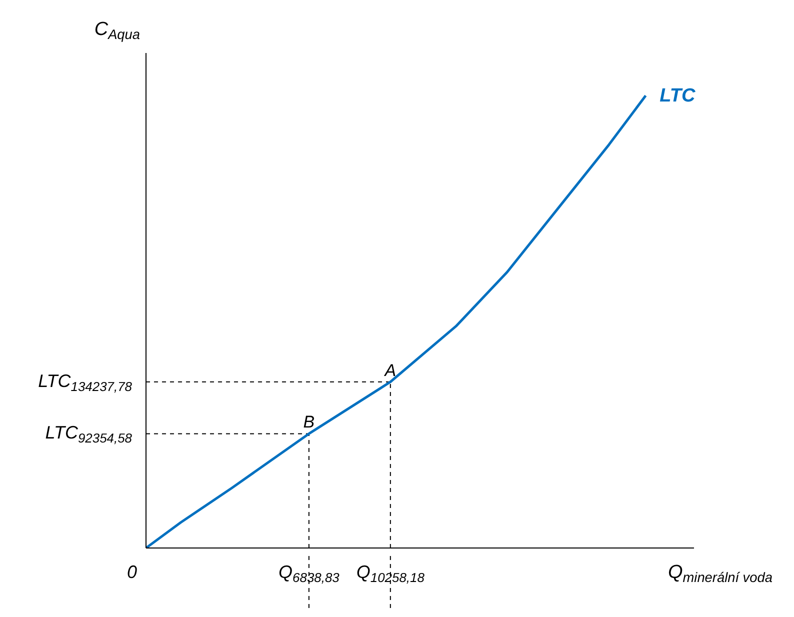 The height and width of the screenshot is (617, 794). I want to click on x-tick-label: Q$_{10258,18}$, so click(391, 573).